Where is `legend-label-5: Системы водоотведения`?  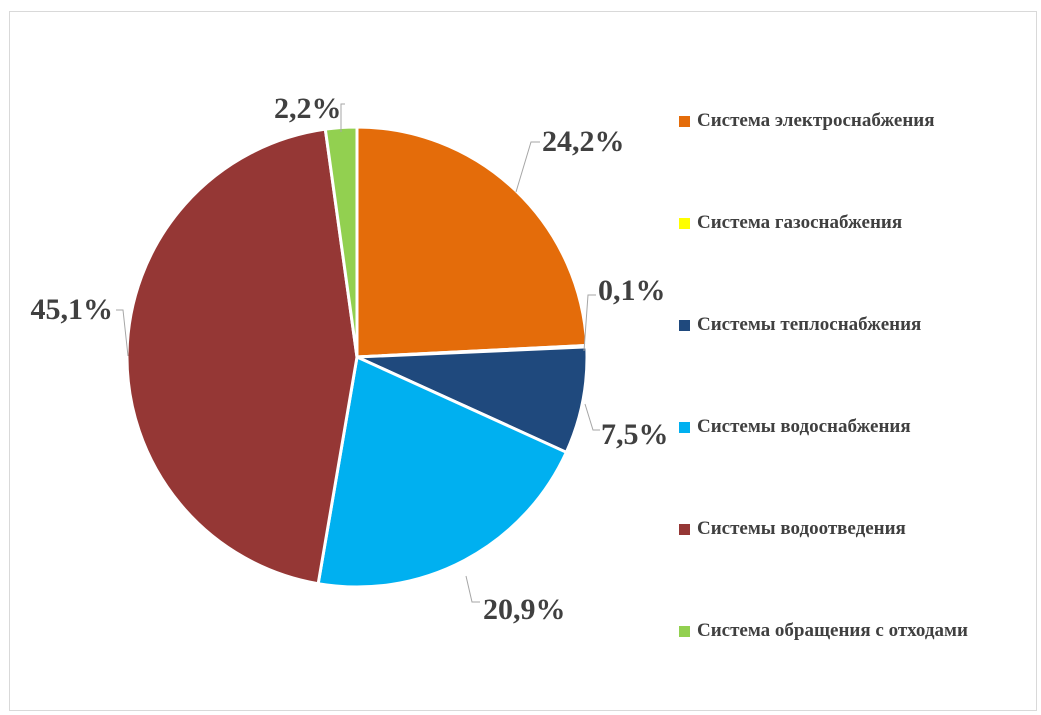
legend-label-5: Системы водоотведения is located at coordinates (801, 528).